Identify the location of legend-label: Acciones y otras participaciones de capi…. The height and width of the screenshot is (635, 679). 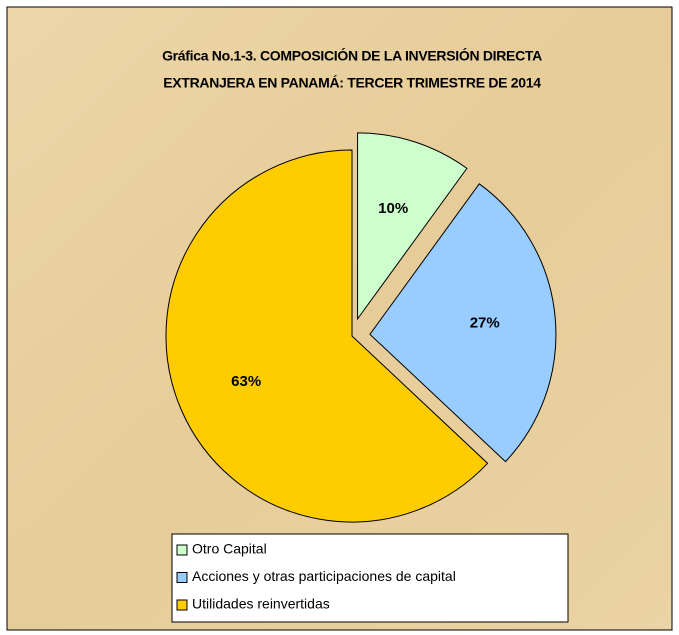
(324, 576).